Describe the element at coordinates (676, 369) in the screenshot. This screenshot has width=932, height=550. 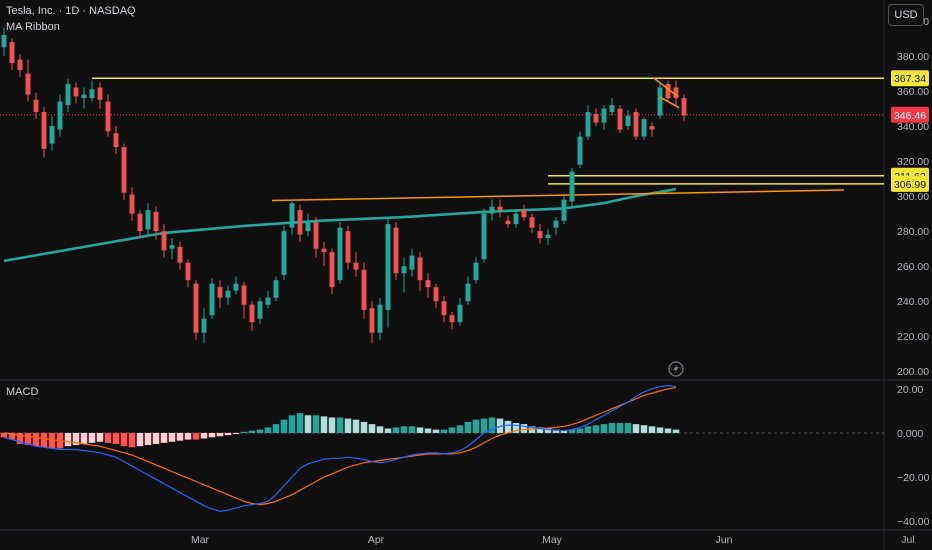
I see `replay-icon` at that location.